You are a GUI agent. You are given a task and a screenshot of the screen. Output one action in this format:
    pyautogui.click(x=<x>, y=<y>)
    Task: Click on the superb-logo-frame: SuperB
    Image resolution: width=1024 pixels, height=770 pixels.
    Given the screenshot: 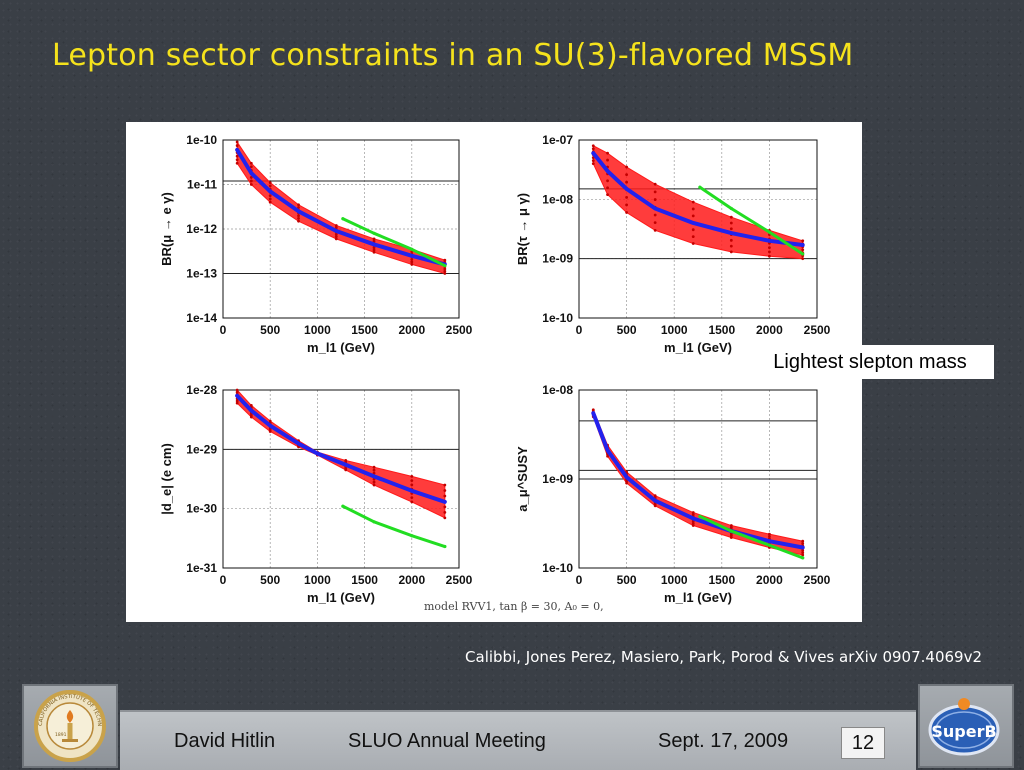 What is the action you would take?
    pyautogui.click(x=966, y=726)
    